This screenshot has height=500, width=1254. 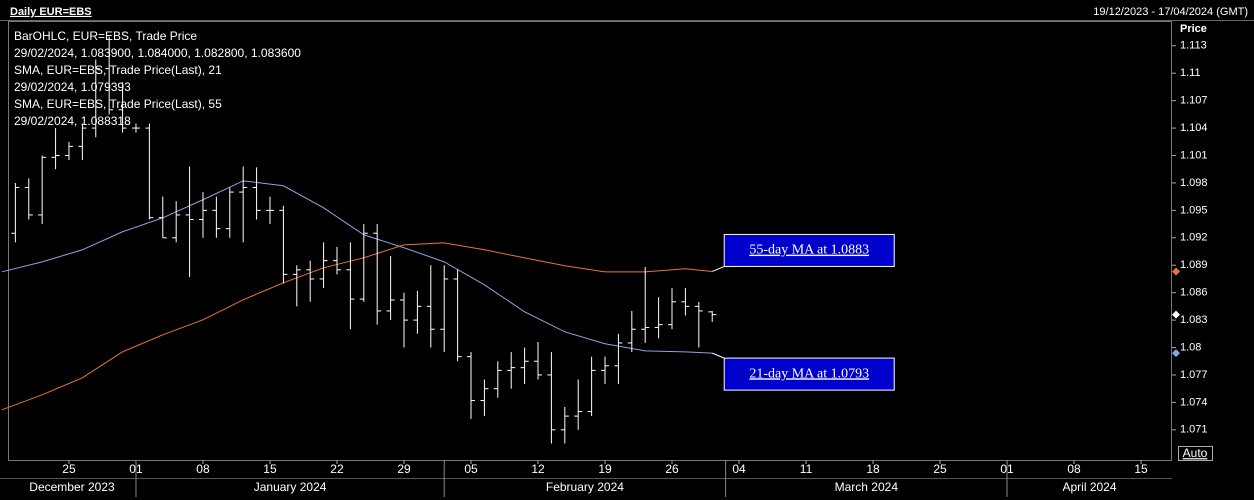 What do you see at coordinates (1194, 265) in the screenshot?
I see `y-tick-label: 1.089` at bounding box center [1194, 265].